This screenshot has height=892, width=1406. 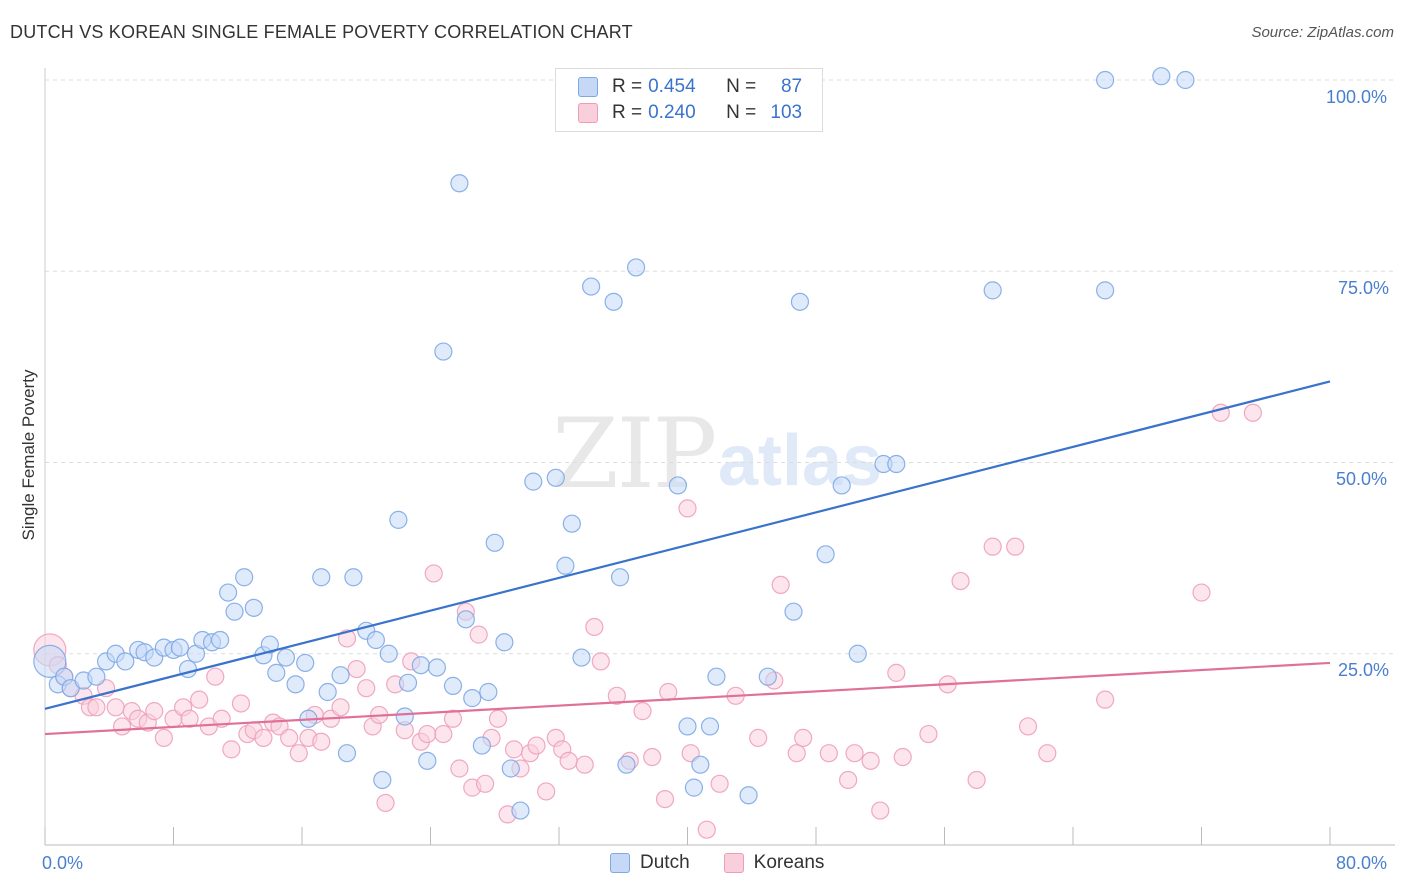 What do you see at coordinates (634, 454) in the screenshot?
I see `watermark-zip: ZIP` at bounding box center [634, 454].